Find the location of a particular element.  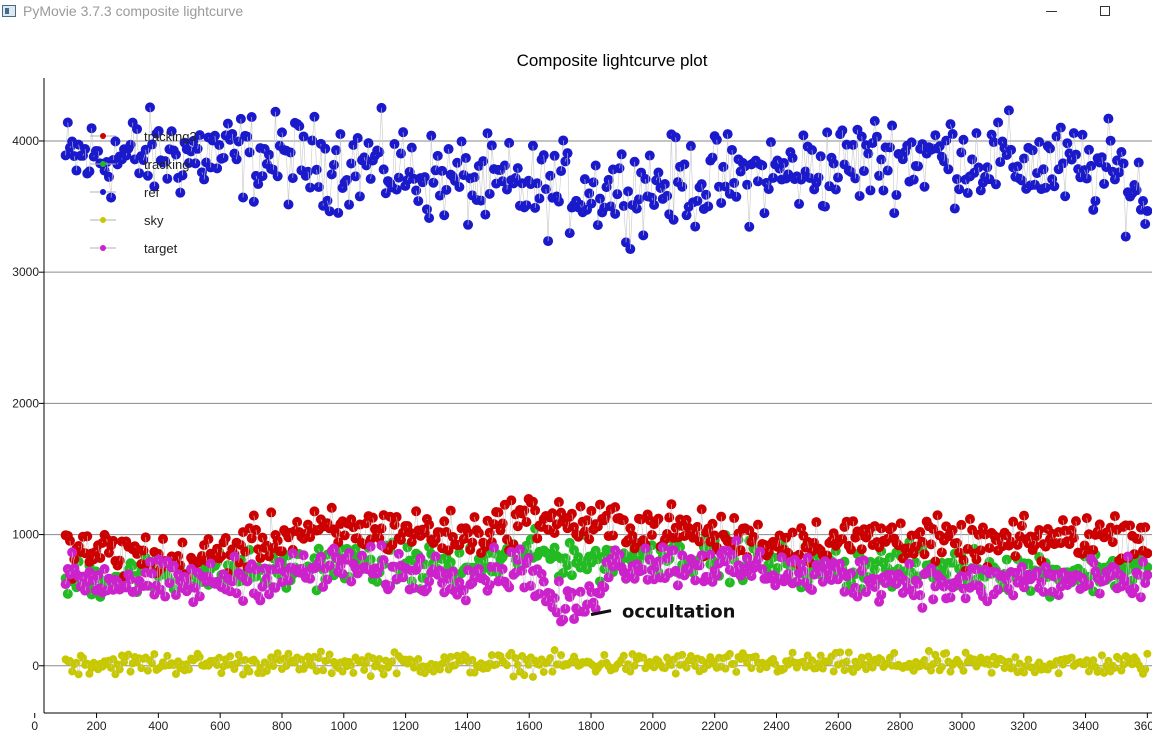

x-tick-label: 1600 is located at coordinates (529, 726).